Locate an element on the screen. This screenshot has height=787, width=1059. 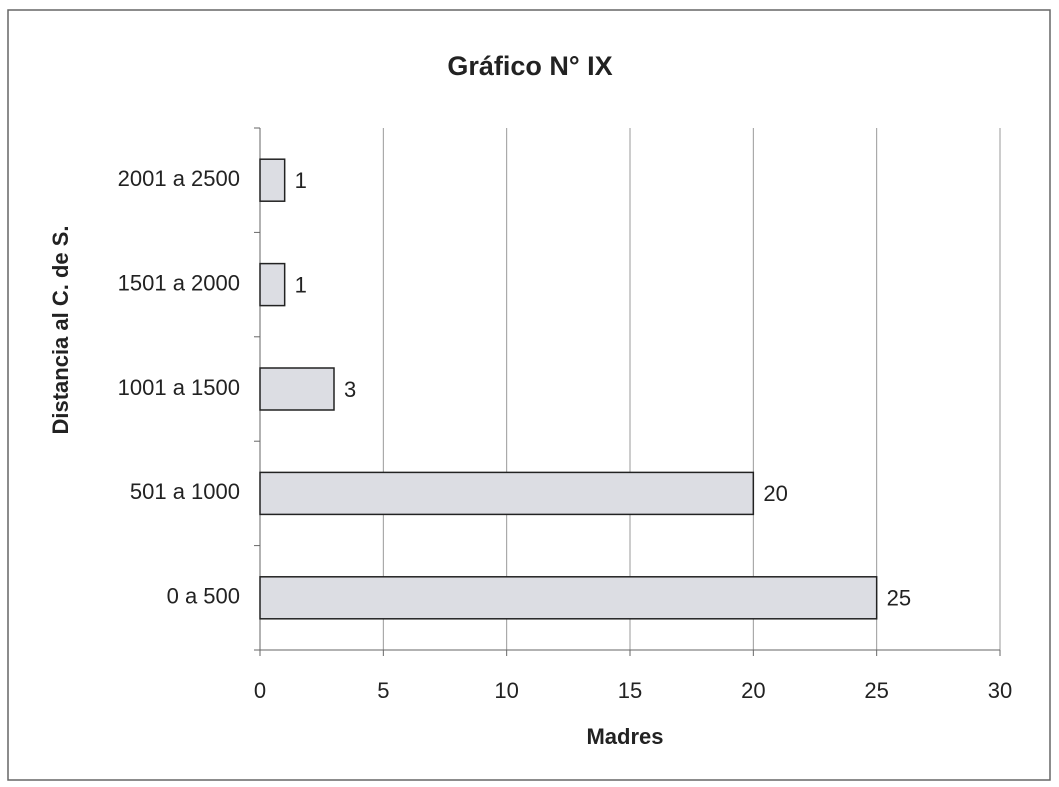
x-tick-label: 15 is located at coordinates (630, 690).